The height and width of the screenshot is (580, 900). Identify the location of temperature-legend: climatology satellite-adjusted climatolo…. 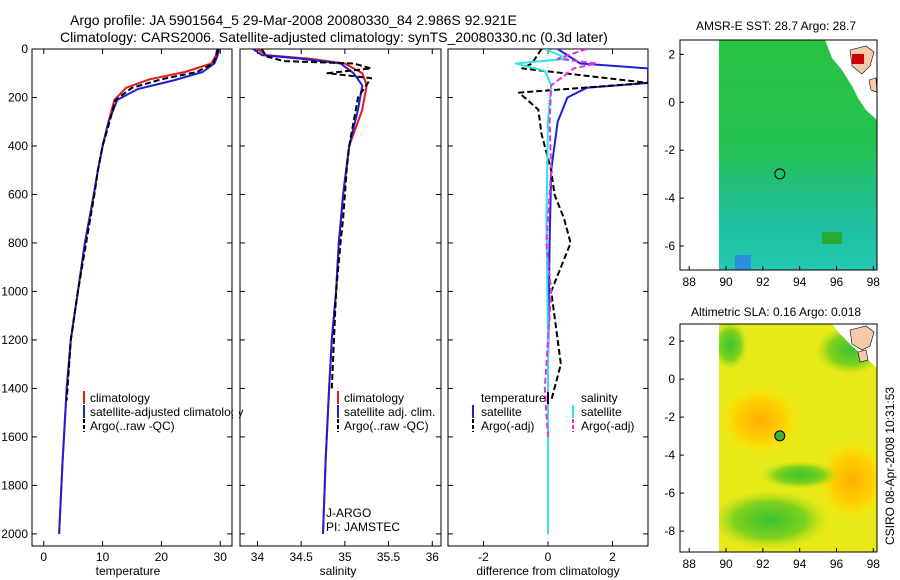
(163, 412).